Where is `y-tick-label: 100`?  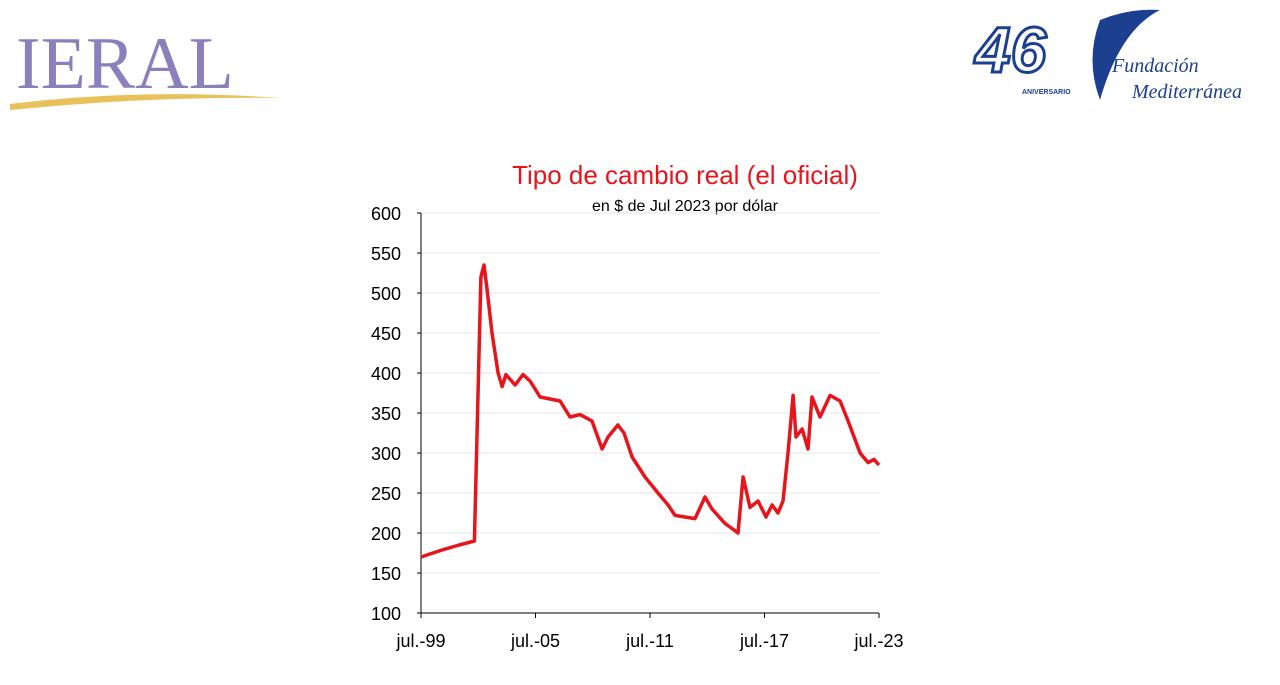
y-tick-label: 100 is located at coordinates (386, 614).